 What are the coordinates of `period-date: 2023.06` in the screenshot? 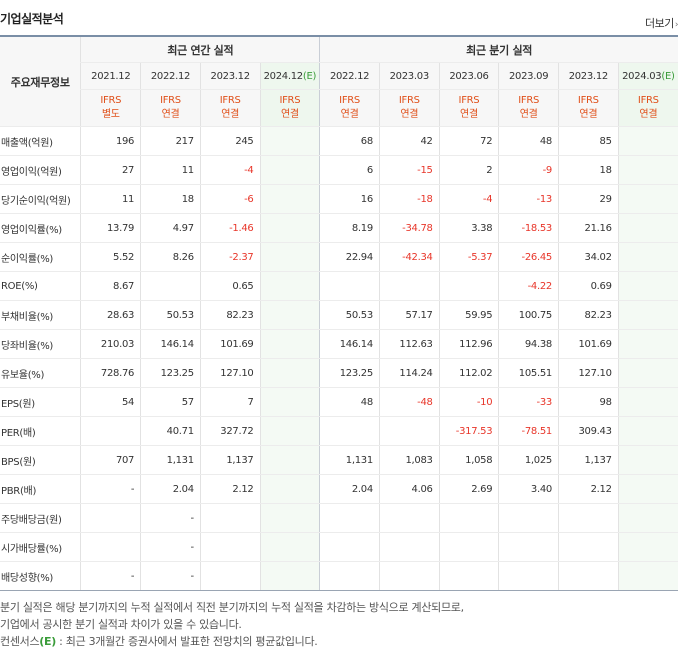 It's located at (469, 76).